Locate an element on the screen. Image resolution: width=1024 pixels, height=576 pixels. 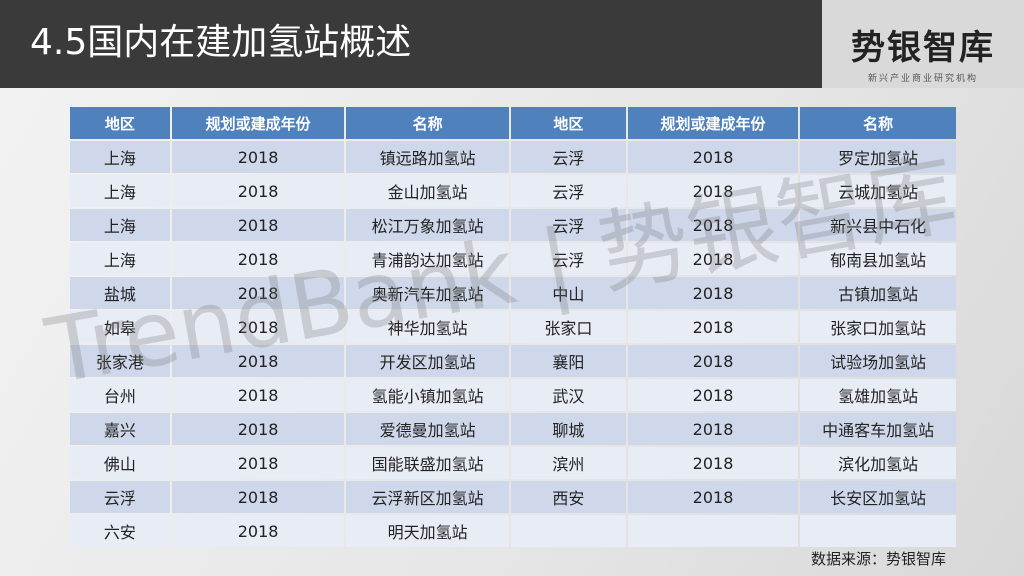
table-row: 上海 2018 松江万象加氢站 云浮 2018 新兴县中石化 is located at coordinates (513, 225).